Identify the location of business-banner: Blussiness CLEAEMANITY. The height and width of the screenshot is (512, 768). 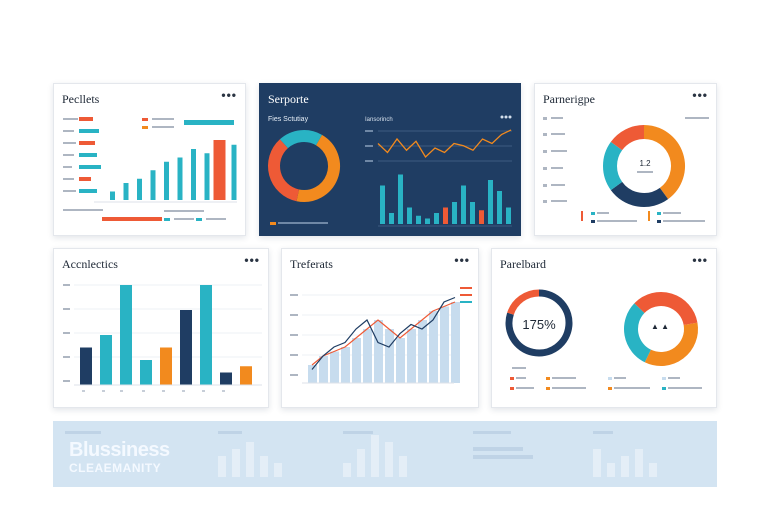
(385, 454).